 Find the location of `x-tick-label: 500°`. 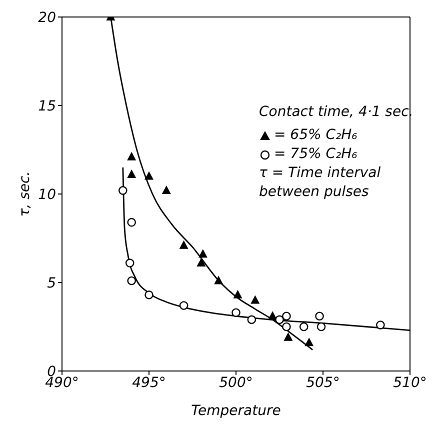

x-tick-label: 500° is located at coordinates (236, 382).